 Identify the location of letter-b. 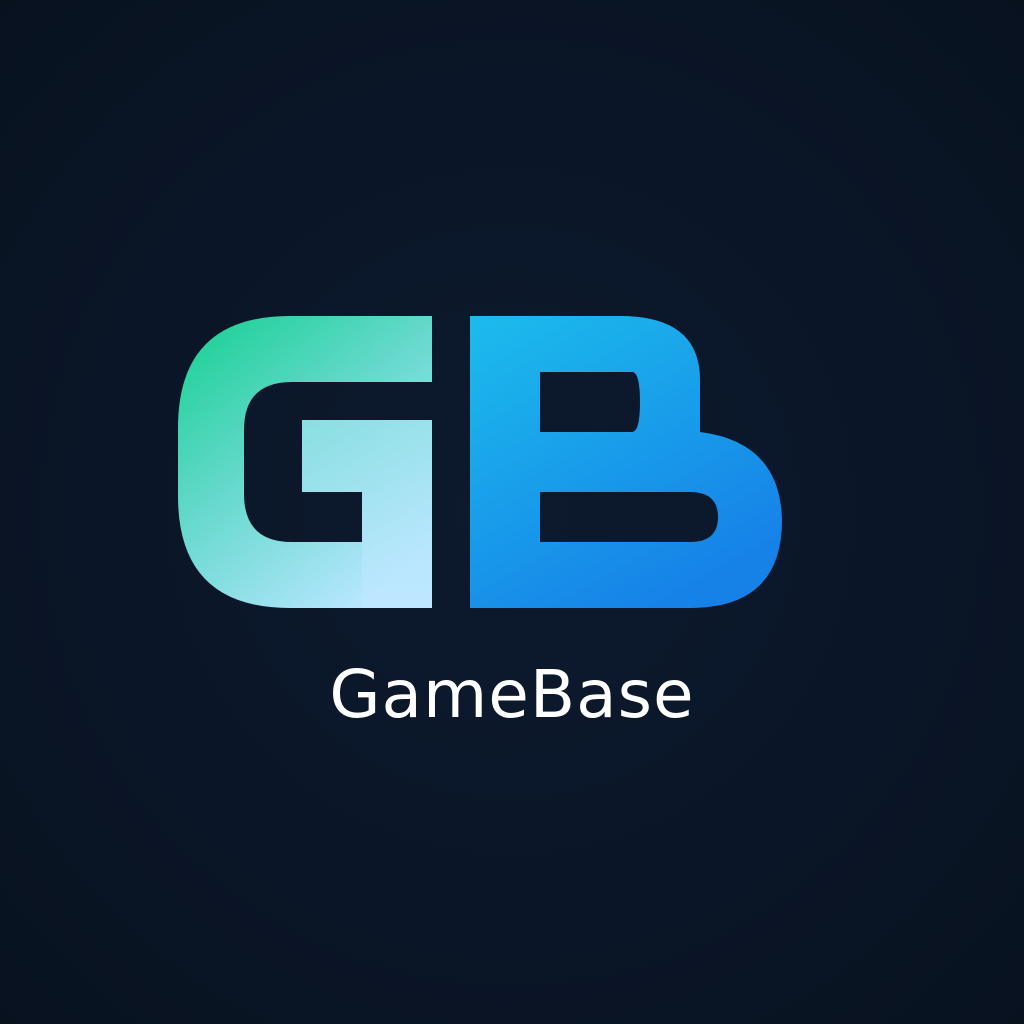
(626, 462).